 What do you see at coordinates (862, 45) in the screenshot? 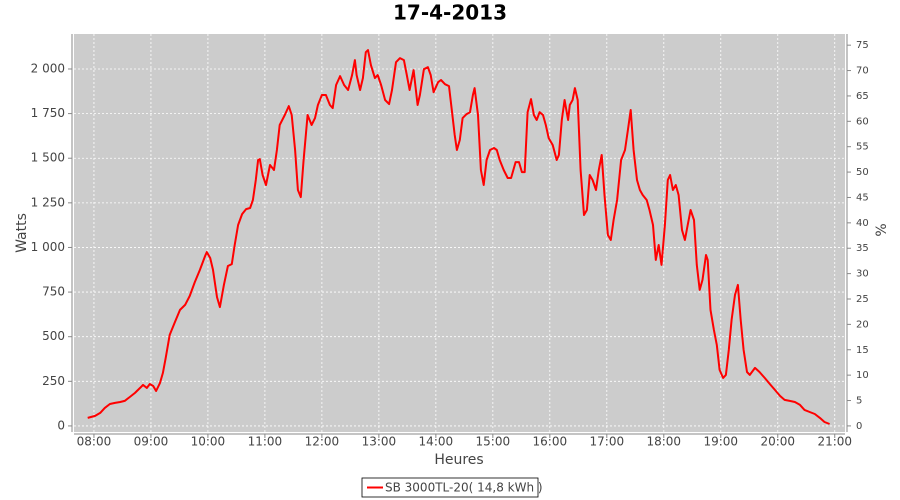
I see `y2-tick-label: 75` at bounding box center [862, 45].